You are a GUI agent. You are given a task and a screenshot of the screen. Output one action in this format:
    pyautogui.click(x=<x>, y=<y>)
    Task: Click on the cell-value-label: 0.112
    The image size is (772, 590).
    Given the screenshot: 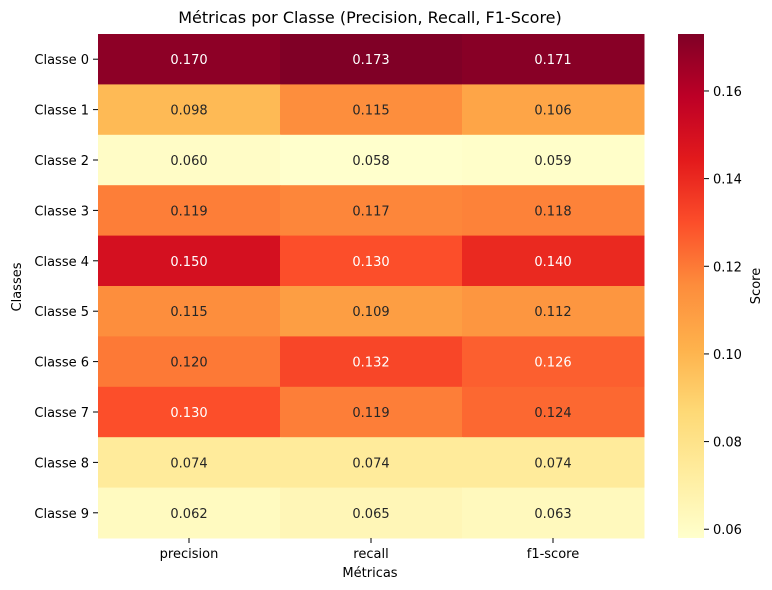 What is the action you would take?
    pyautogui.click(x=552, y=312)
    